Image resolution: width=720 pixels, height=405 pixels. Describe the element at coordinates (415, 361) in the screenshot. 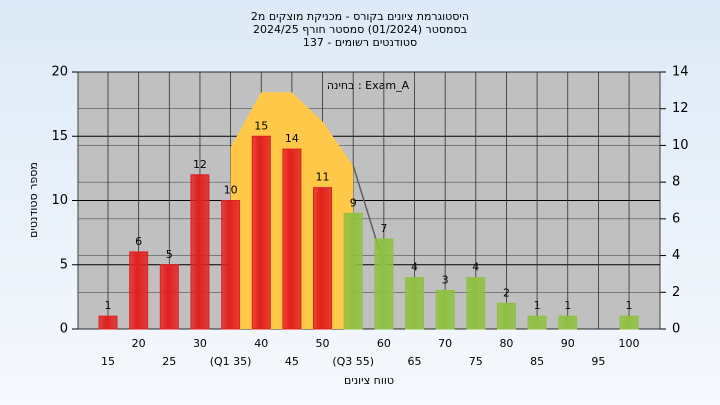

I see `x-tick-label: 65` at that location.